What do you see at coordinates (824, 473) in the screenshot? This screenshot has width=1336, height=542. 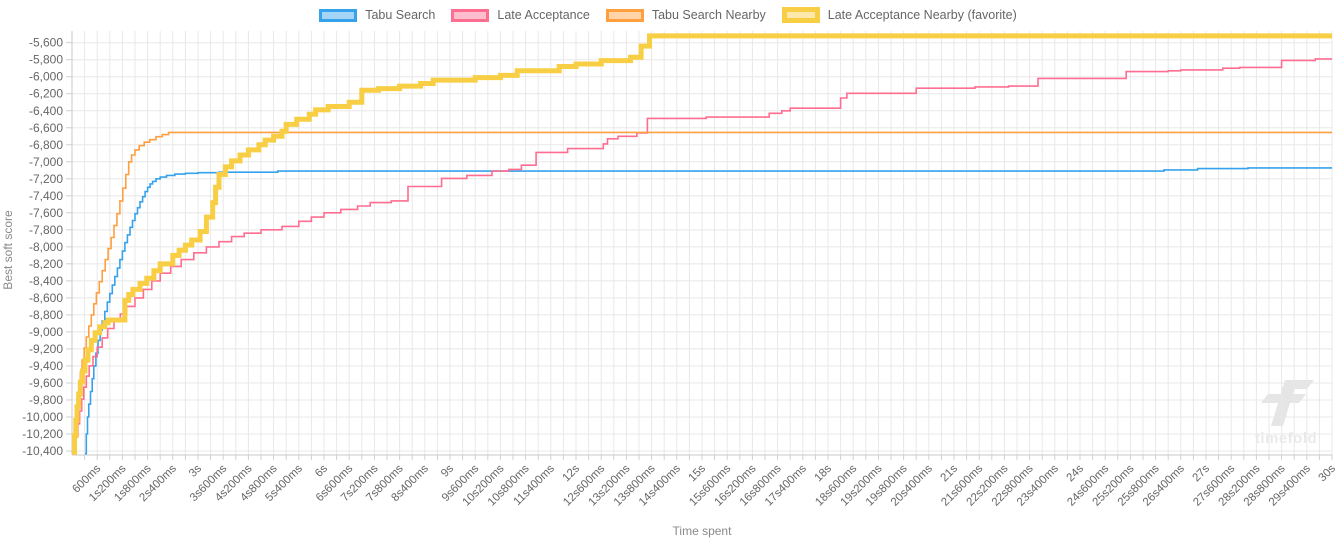 I see `x-tick-label: 18s` at bounding box center [824, 473].